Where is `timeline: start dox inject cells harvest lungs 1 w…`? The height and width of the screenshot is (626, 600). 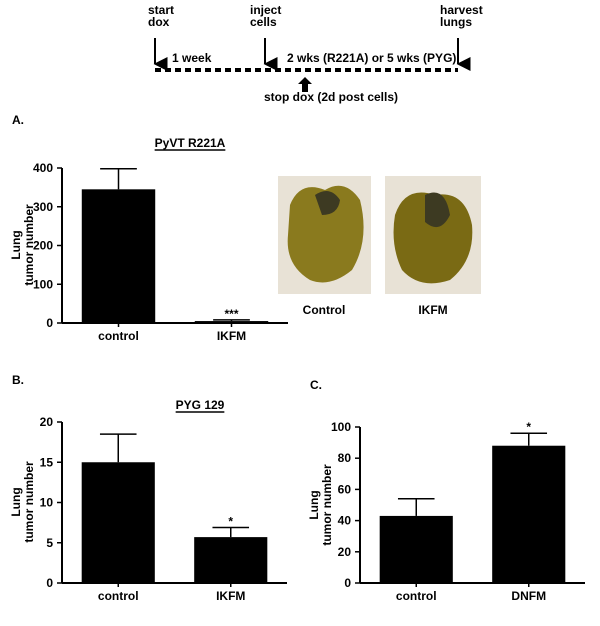
timeline: start dox inject cells harvest lungs 1 w… is located at coordinates (315, 53).